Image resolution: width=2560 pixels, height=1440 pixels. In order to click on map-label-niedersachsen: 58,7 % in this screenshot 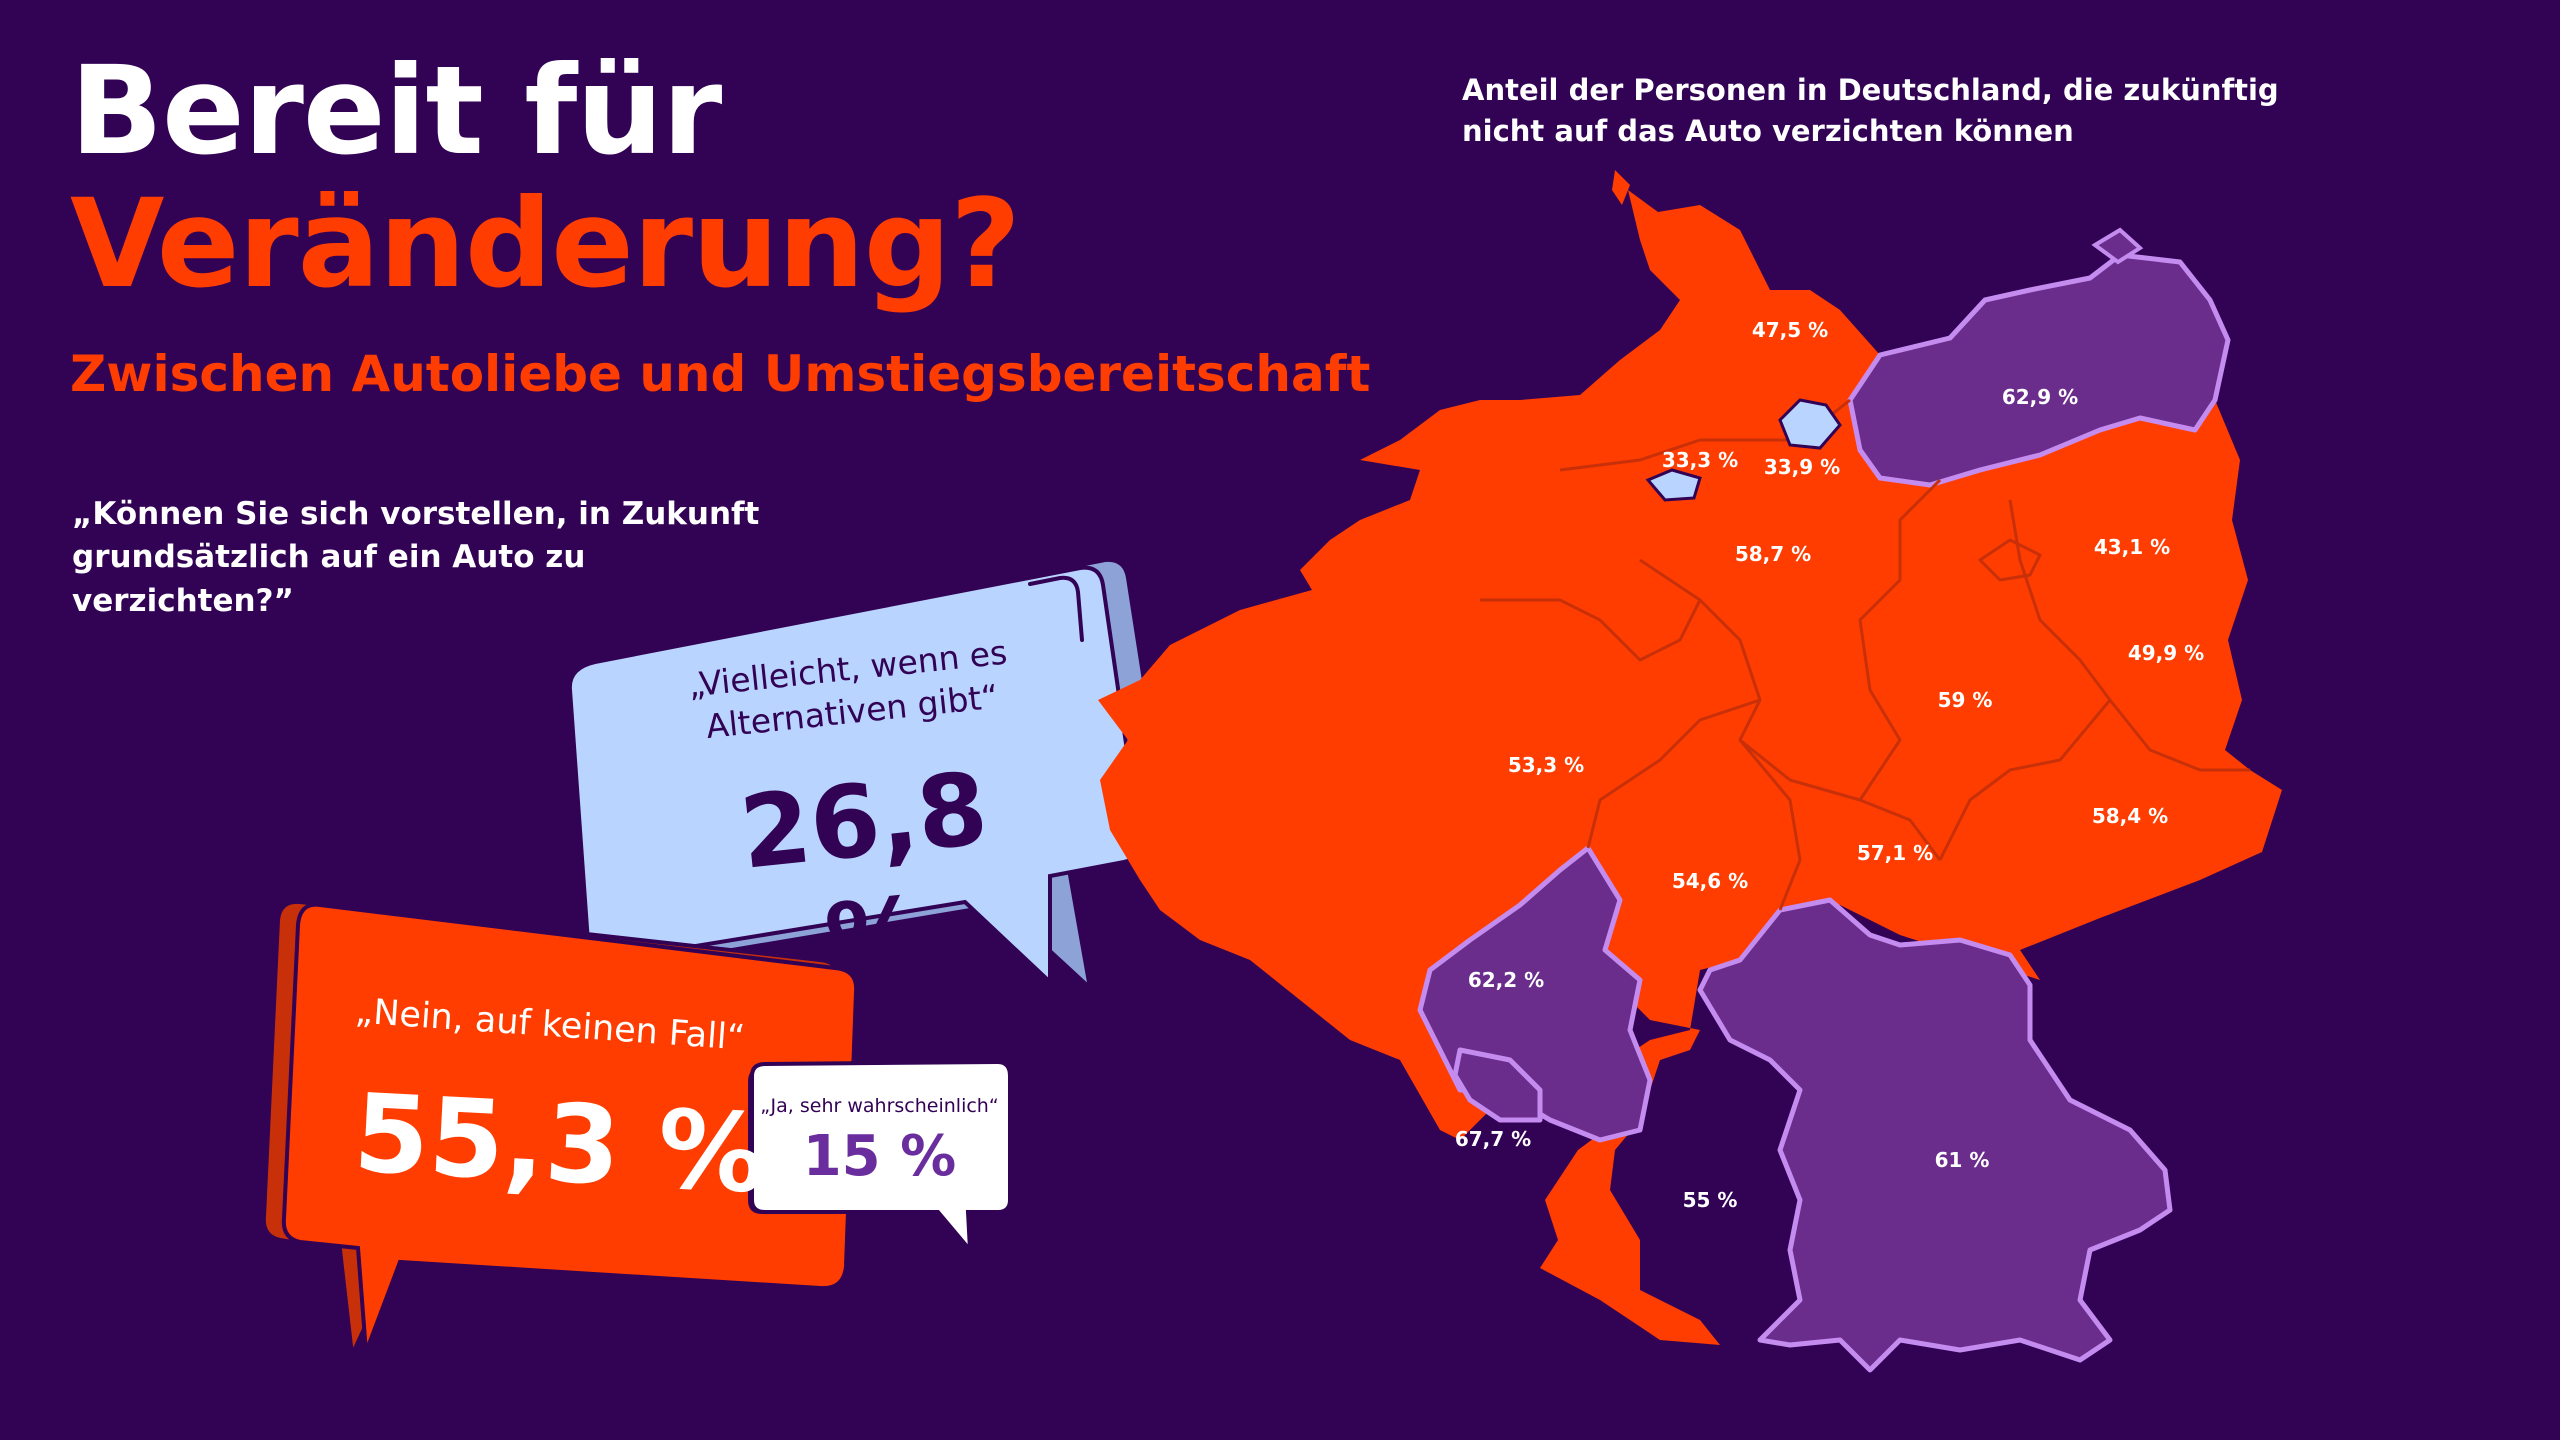, I will do `click(1773, 554)`.